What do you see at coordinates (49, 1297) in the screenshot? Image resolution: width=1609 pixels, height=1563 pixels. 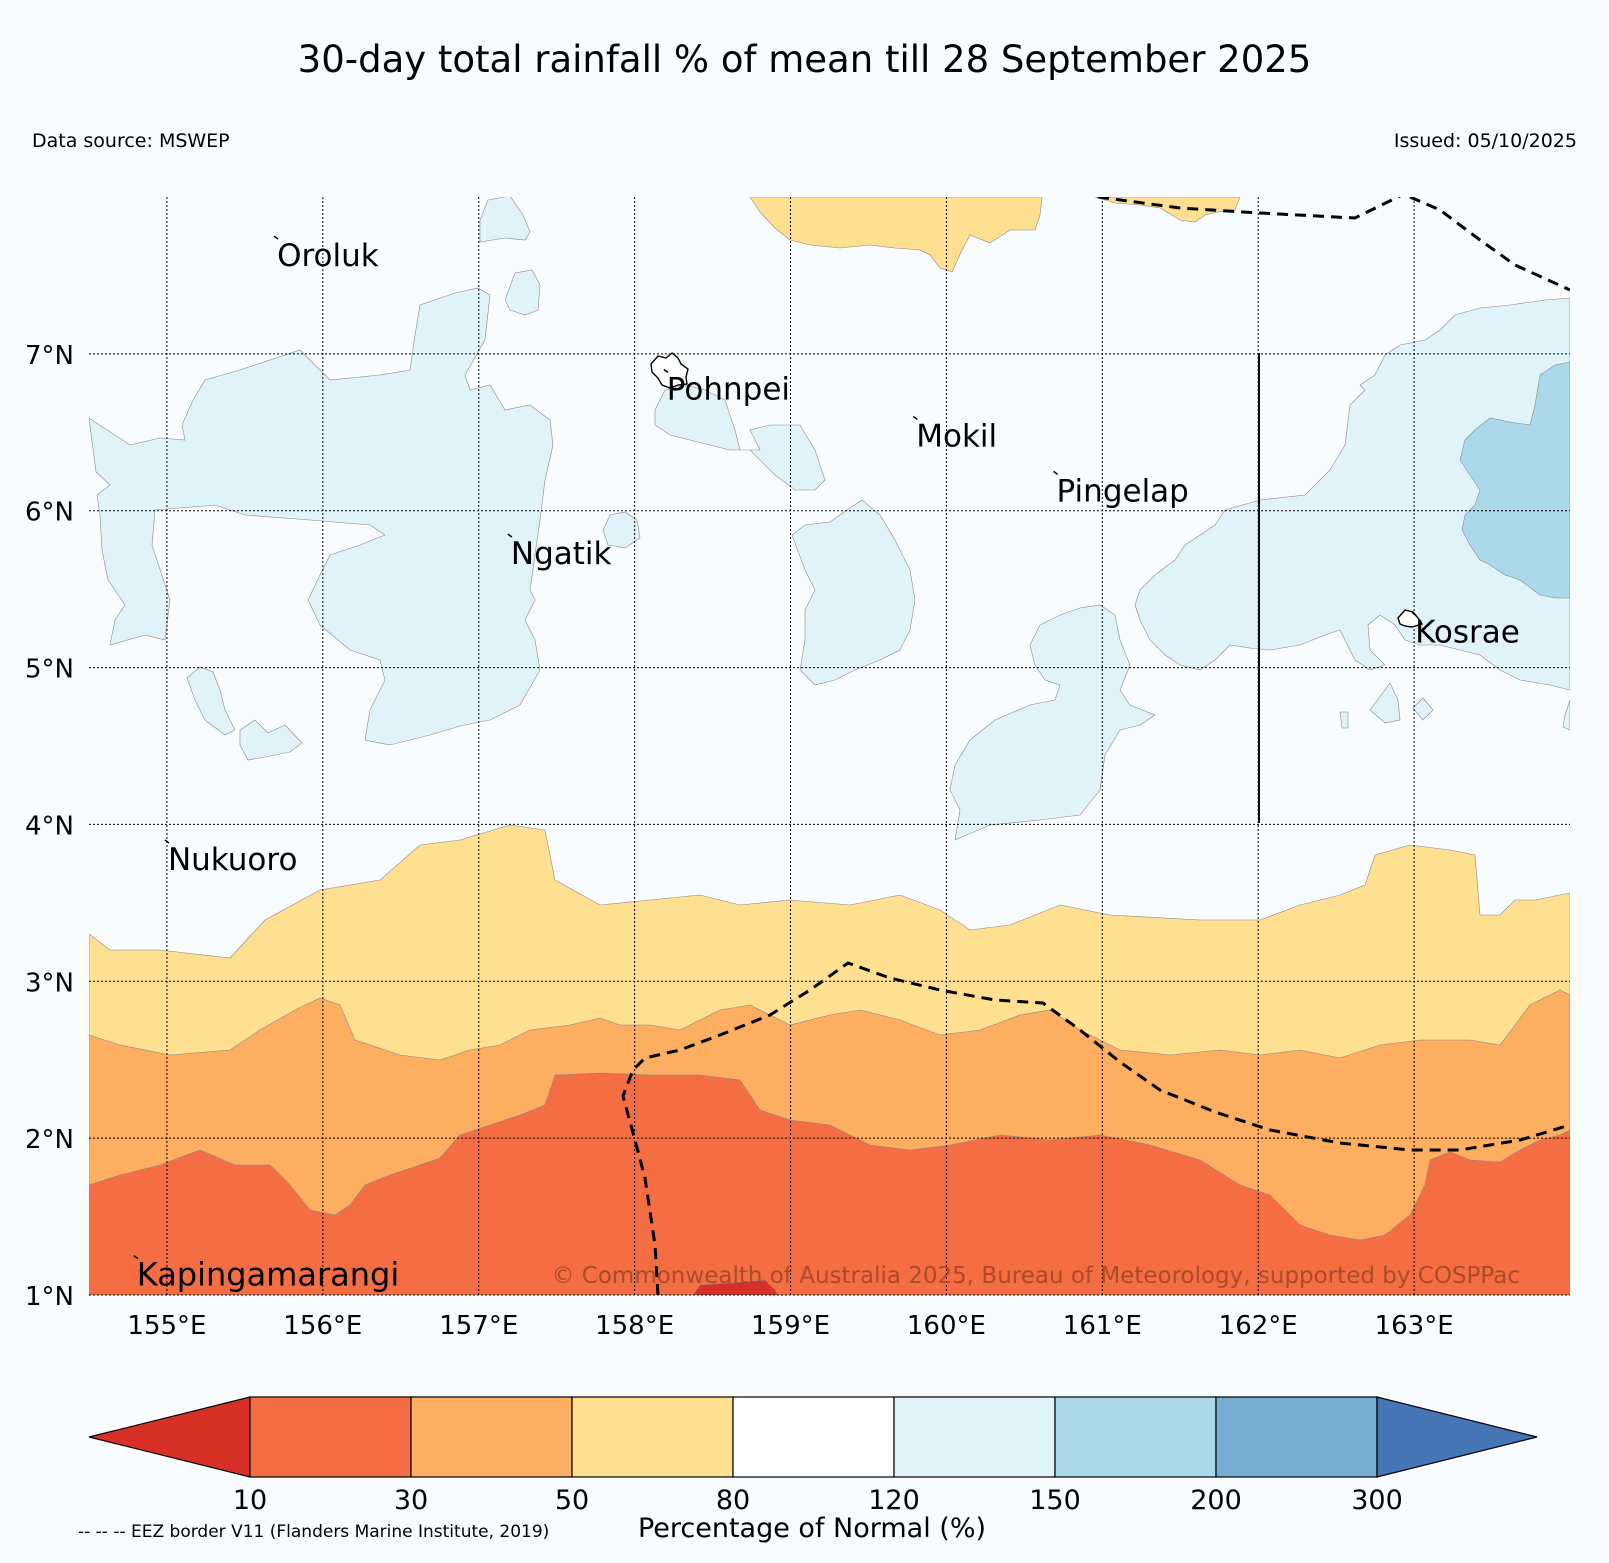 I see `lat-tick-label: 1°N` at bounding box center [49, 1297].